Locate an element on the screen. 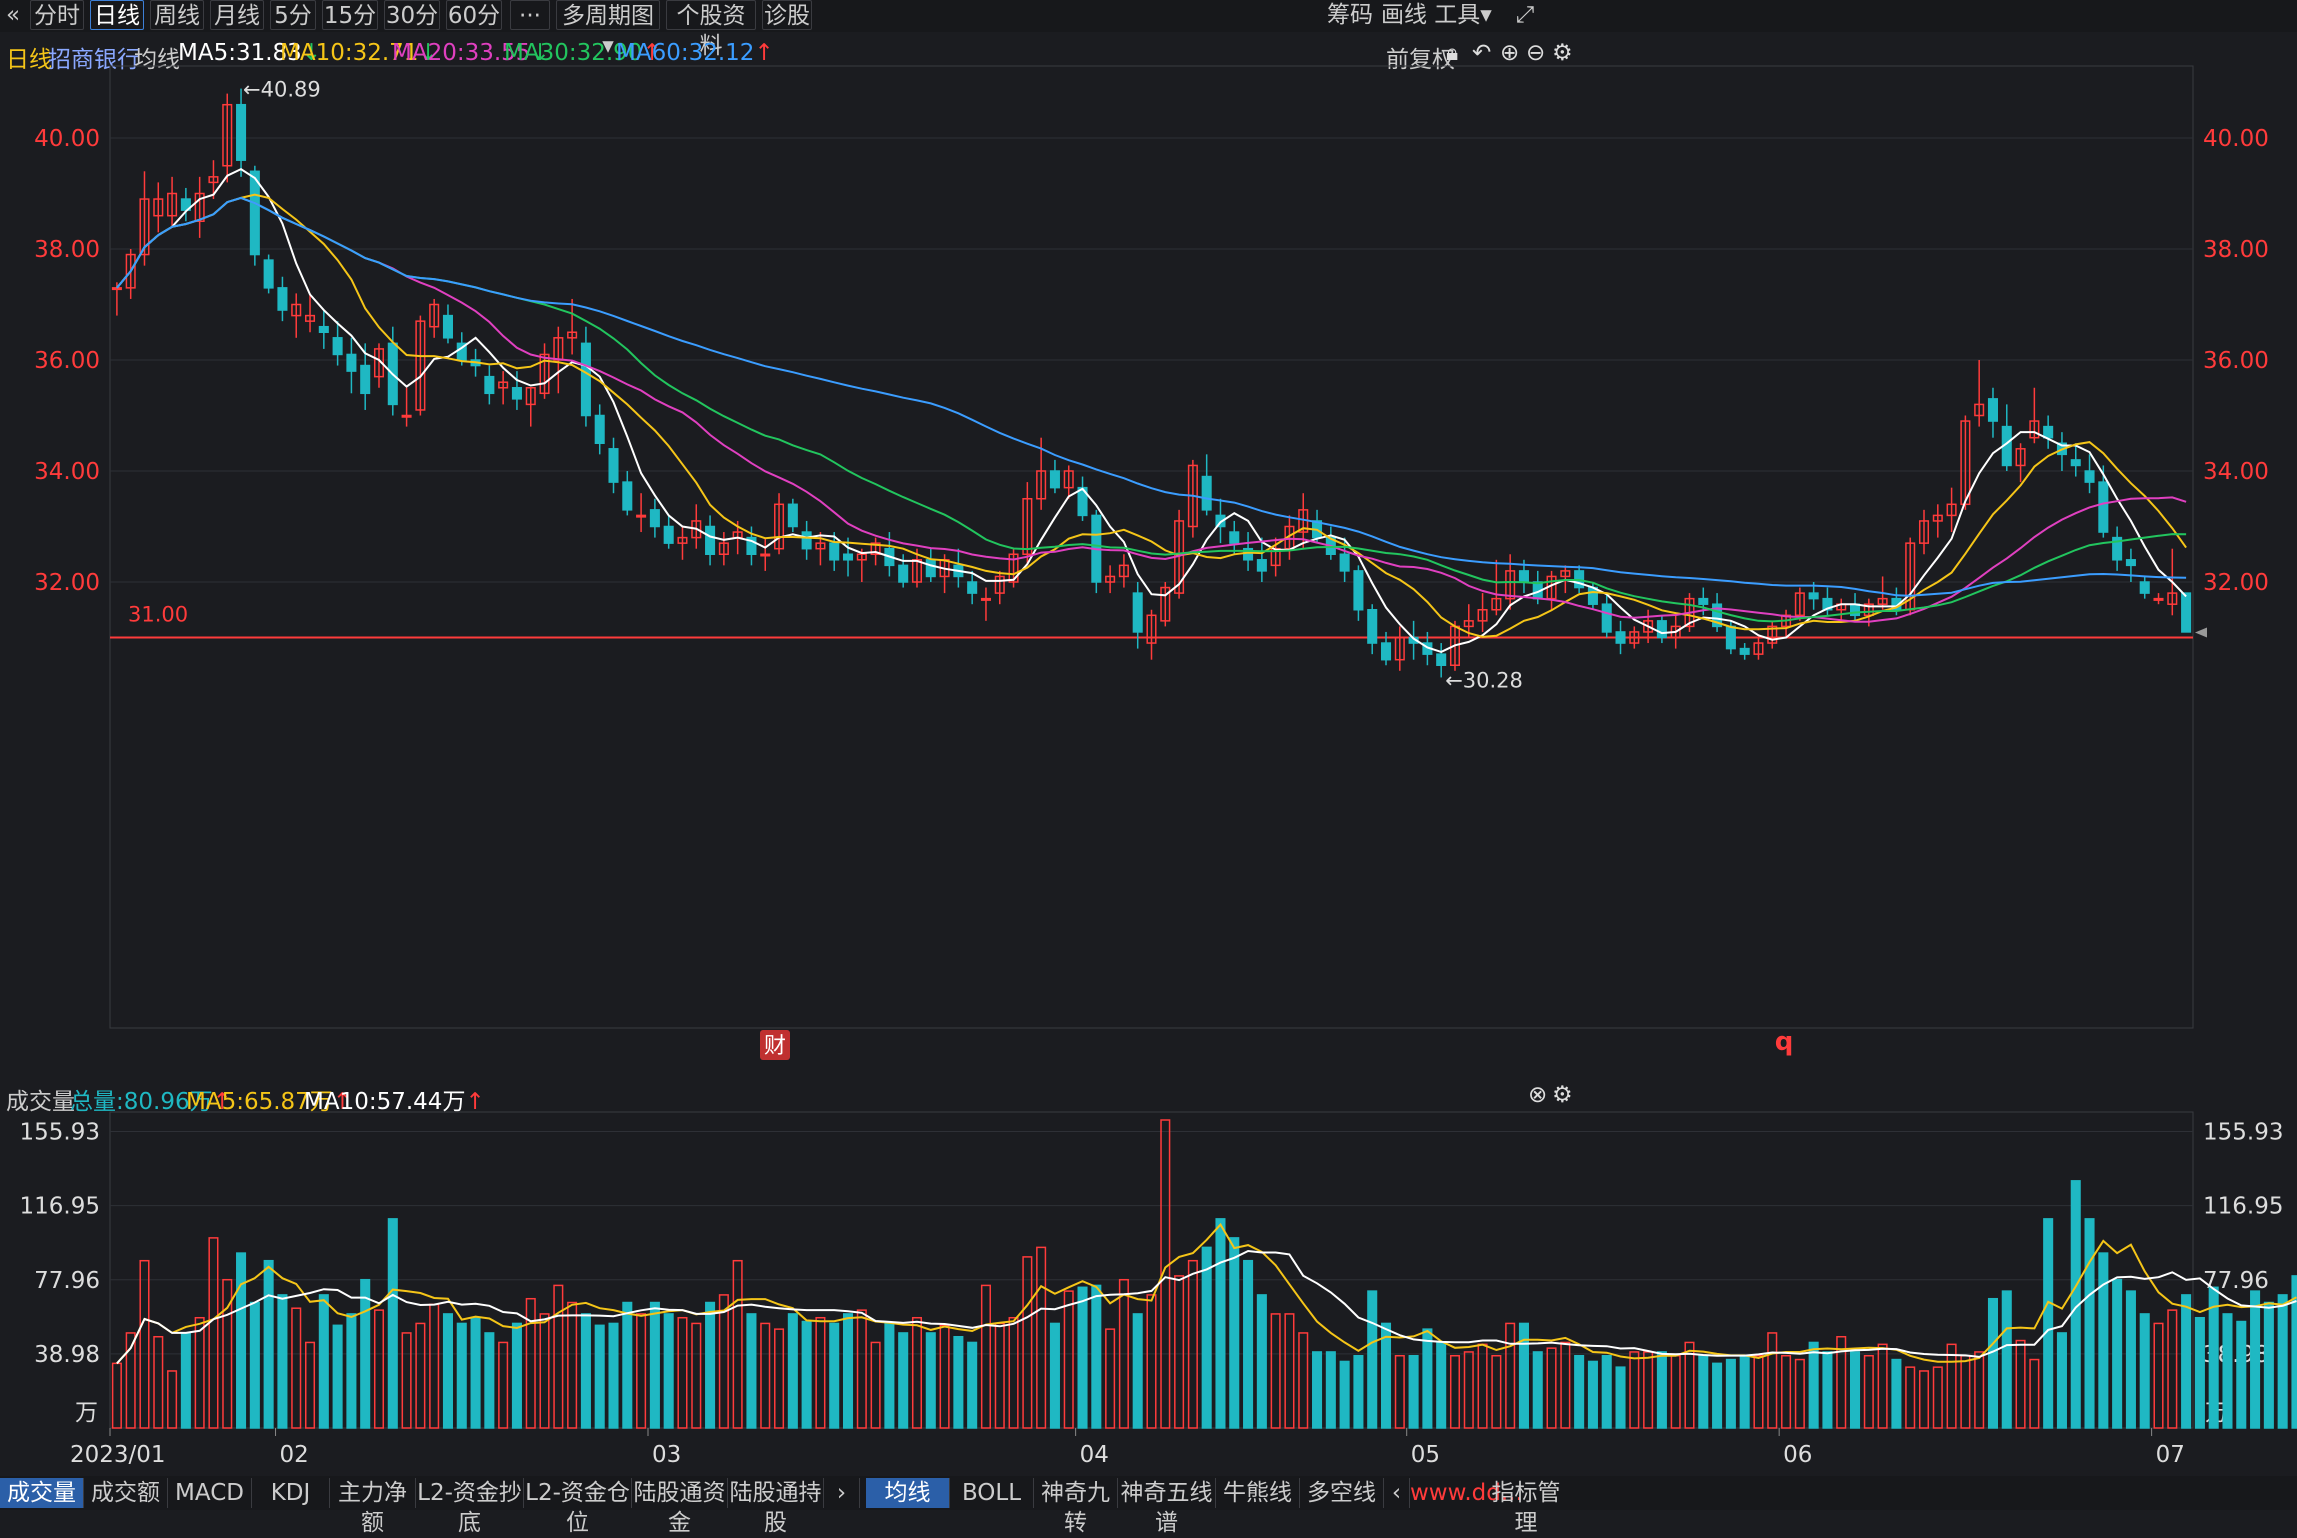 Image resolution: width=2297 pixels, height=1538 pixels. volume-ma5-line is located at coordinates (1206, 1293).